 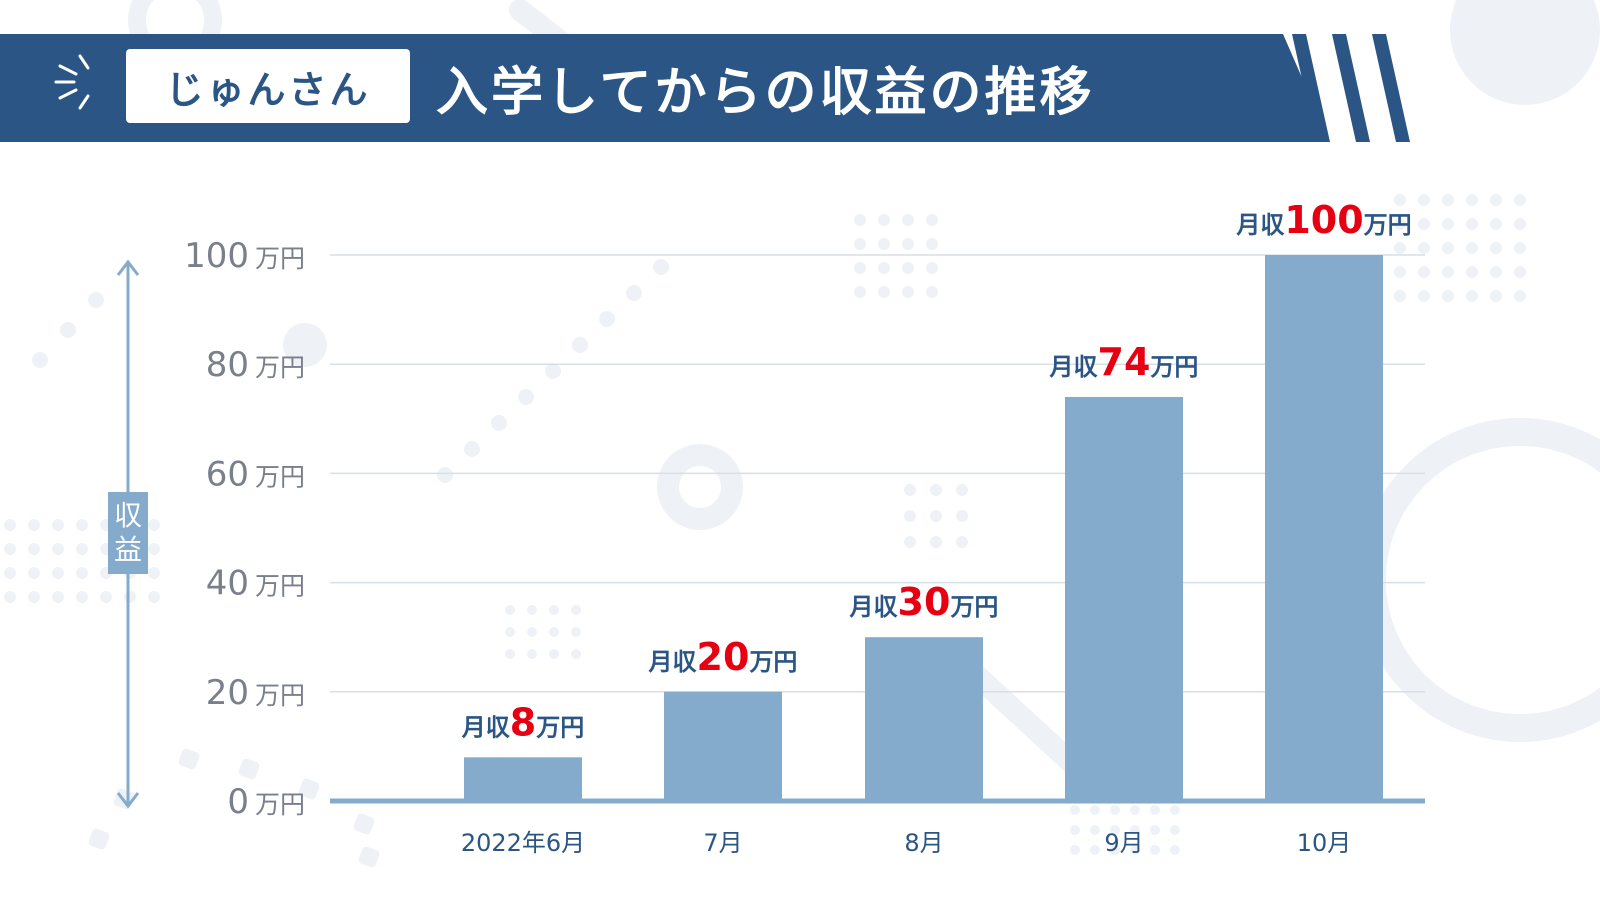 I want to click on y-axis-label-box, so click(x=128, y=533).